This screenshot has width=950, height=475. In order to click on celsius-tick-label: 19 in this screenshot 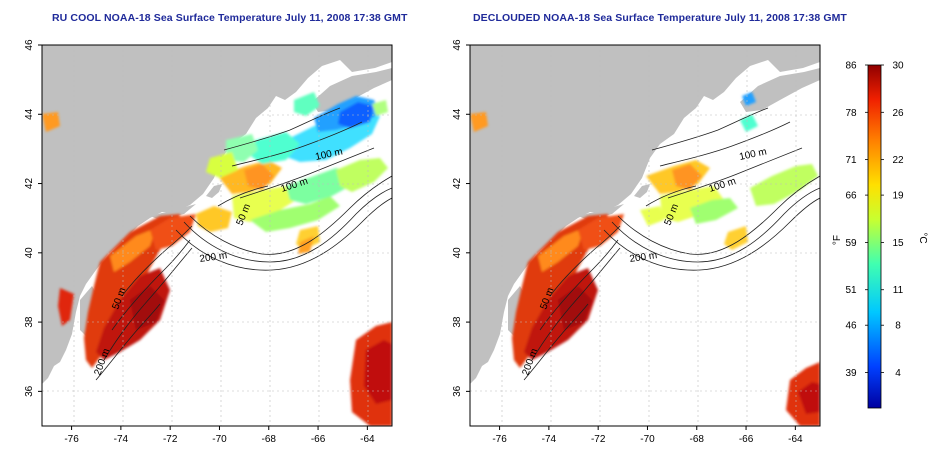, I will do `click(898, 196)`.